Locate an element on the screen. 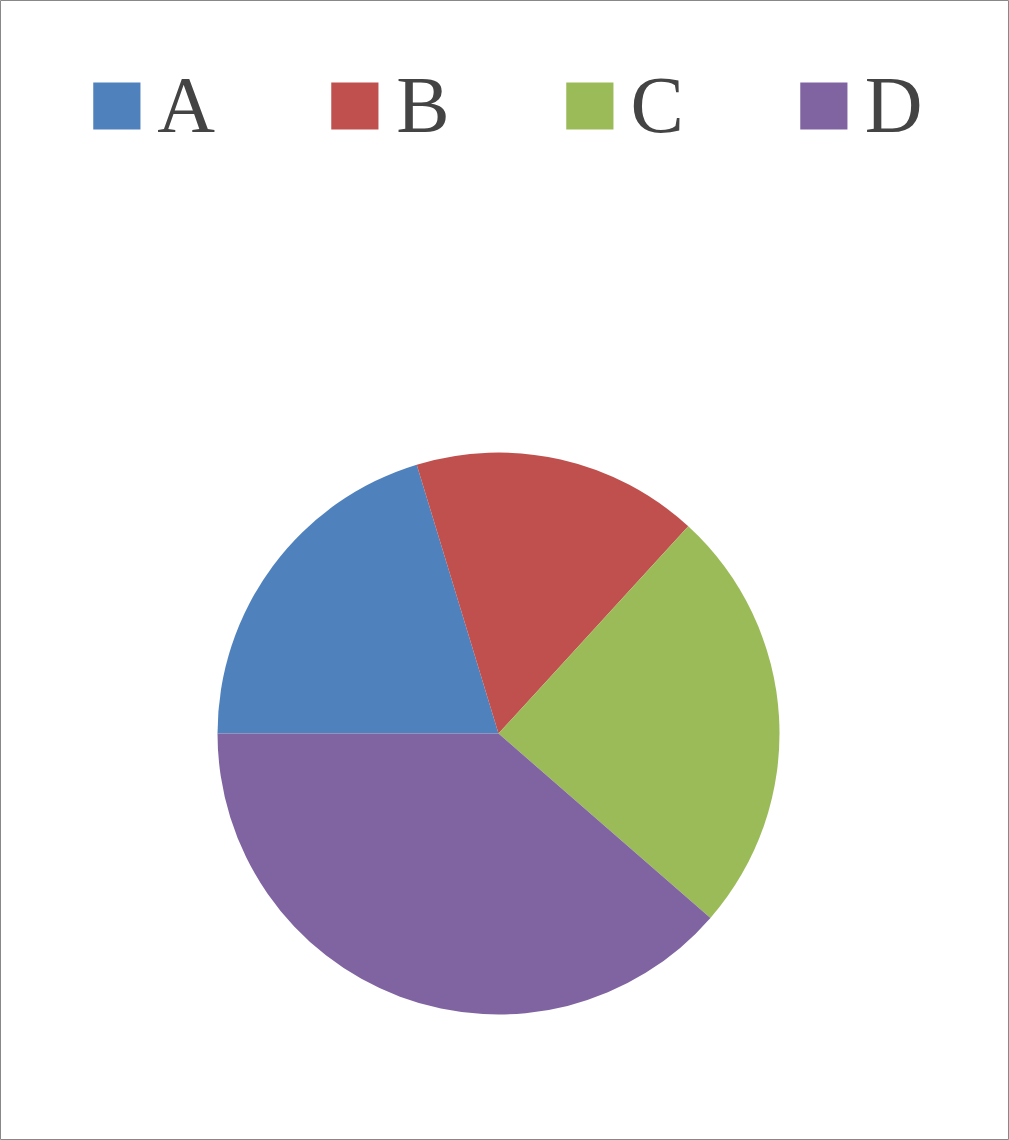  legend-label: A is located at coordinates (186, 105).